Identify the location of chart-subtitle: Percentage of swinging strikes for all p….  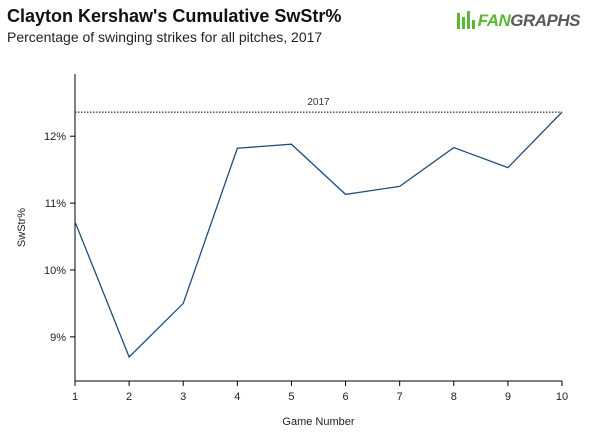
(165, 37).